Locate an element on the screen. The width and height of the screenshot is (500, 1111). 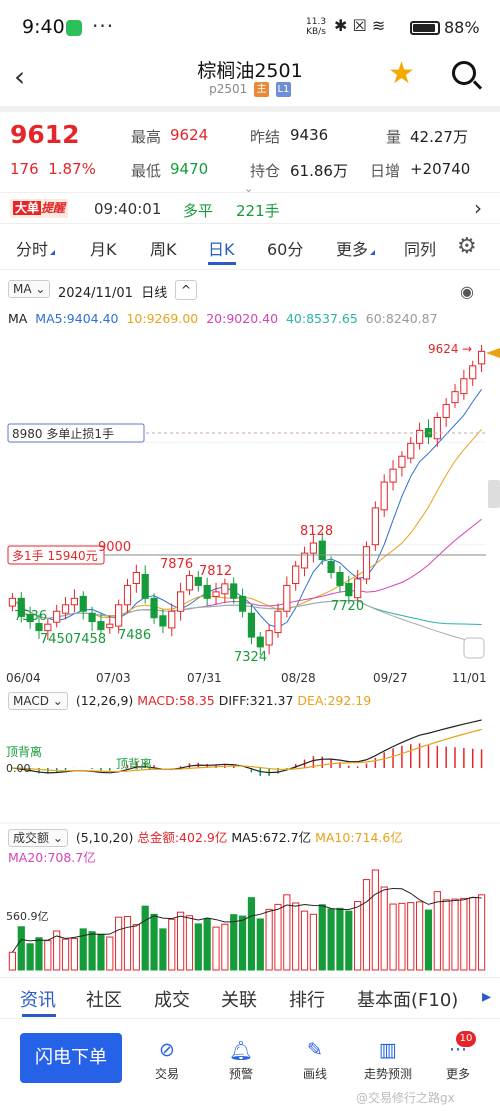
tab-intraday: 分时 is located at coordinates (36, 248).